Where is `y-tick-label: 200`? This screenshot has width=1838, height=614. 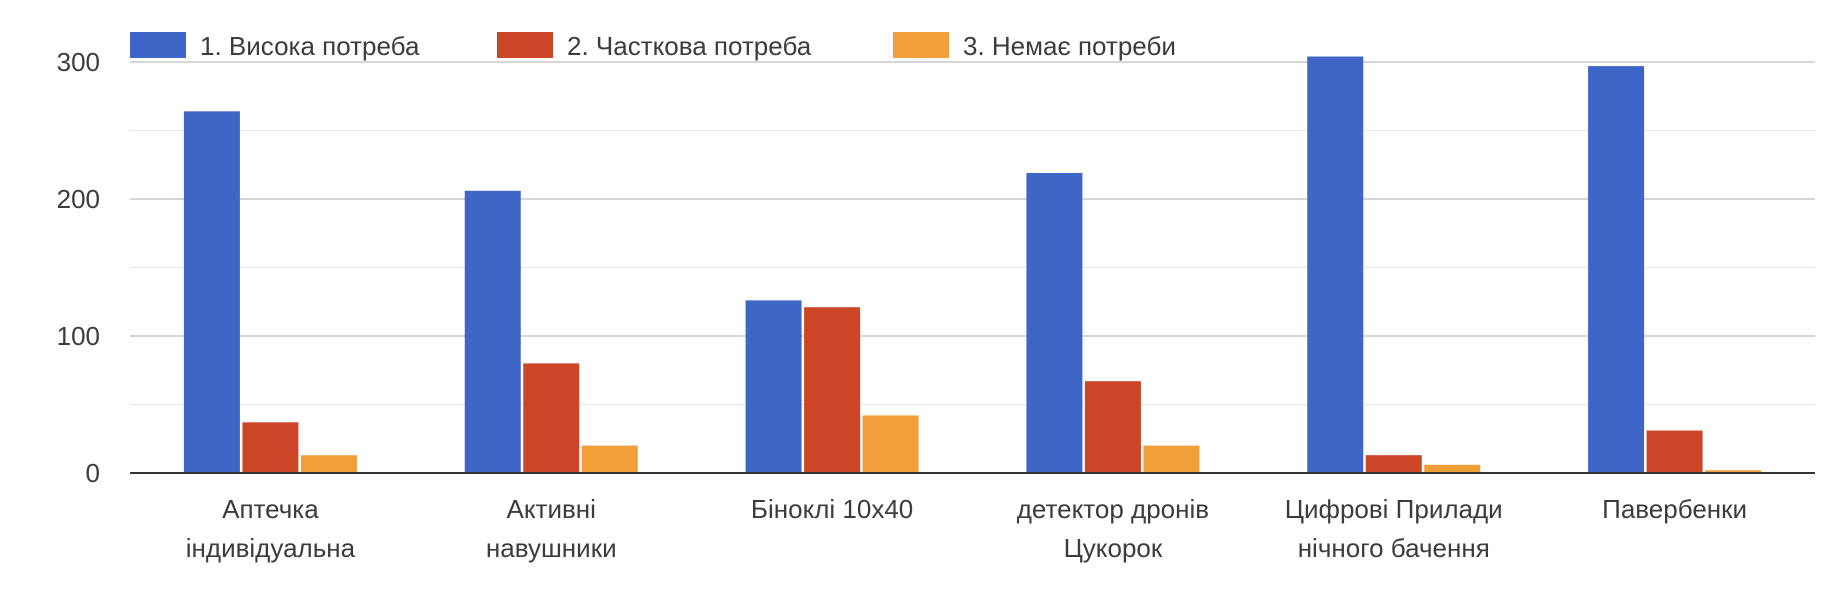
y-tick-label: 200 is located at coordinates (78, 199).